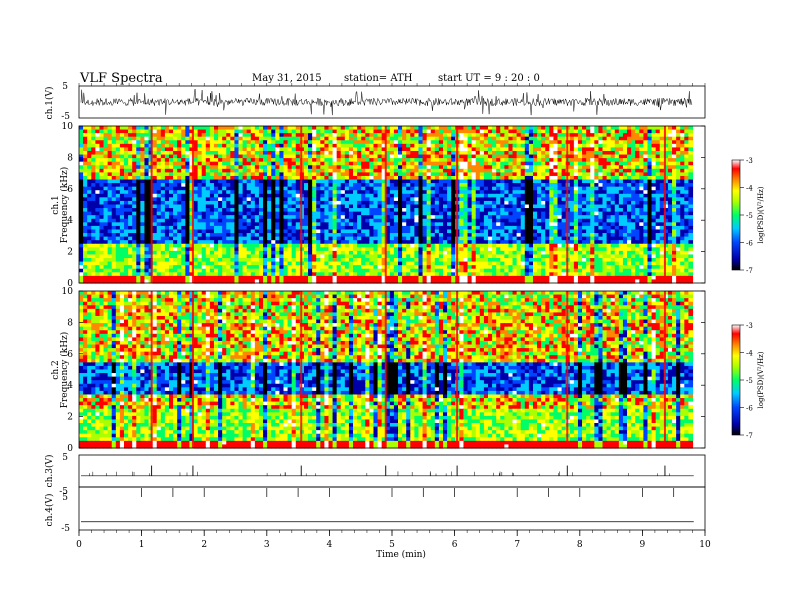 The height and width of the screenshot is (612, 792). What do you see at coordinates (375, 102) in the screenshot?
I see `ch1-waveform-panel: 5 -5 ch.1(V)` at bounding box center [375, 102].